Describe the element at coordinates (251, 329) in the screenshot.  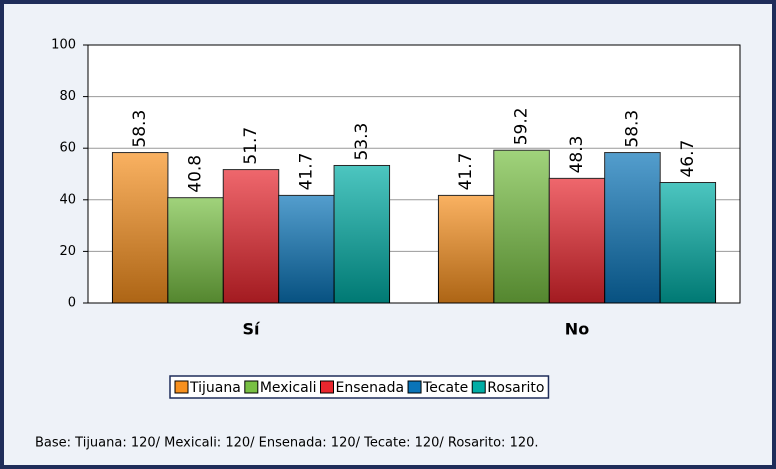
I see `x-tick-label: Sí` at that location.